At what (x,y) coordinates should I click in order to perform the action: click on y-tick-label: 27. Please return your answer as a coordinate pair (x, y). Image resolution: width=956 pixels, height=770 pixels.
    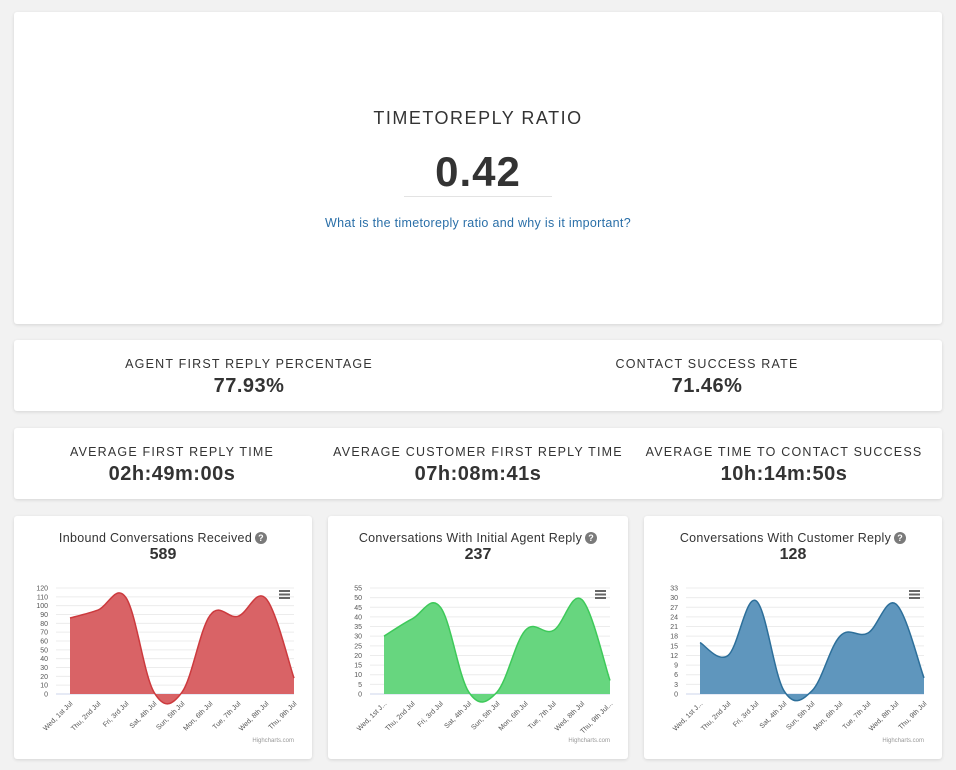
    Looking at the image, I should click on (674, 608).